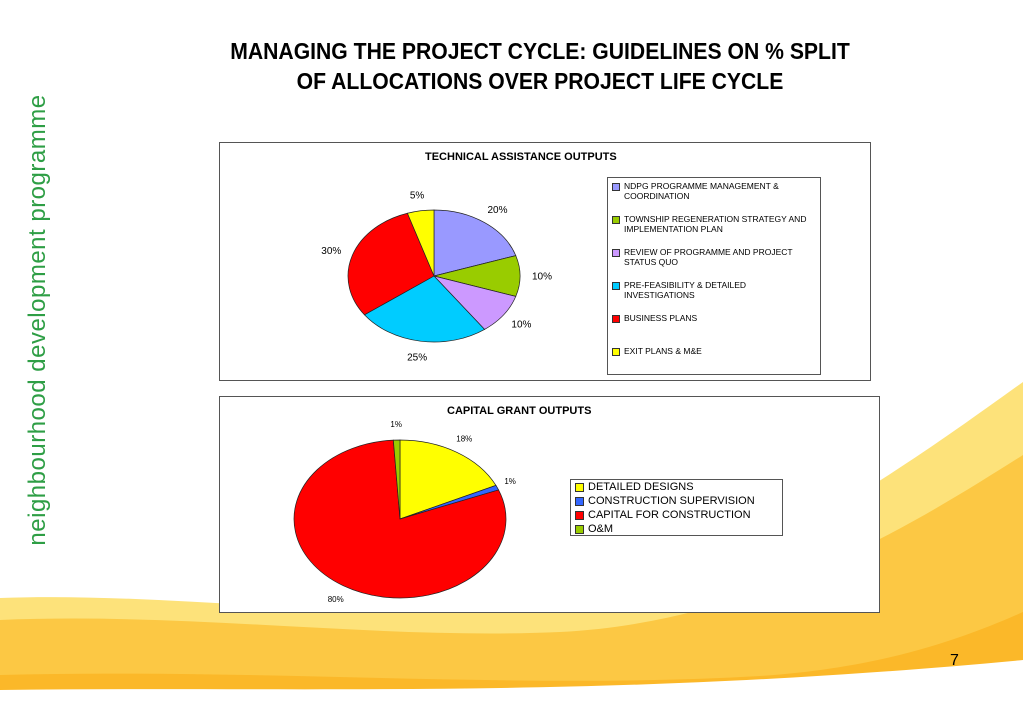 This screenshot has width=1023, height=708. Describe the element at coordinates (519, 411) in the screenshot. I see `chart-title-capital-grant: CAPITAL GRANT OUTPUTS` at that location.